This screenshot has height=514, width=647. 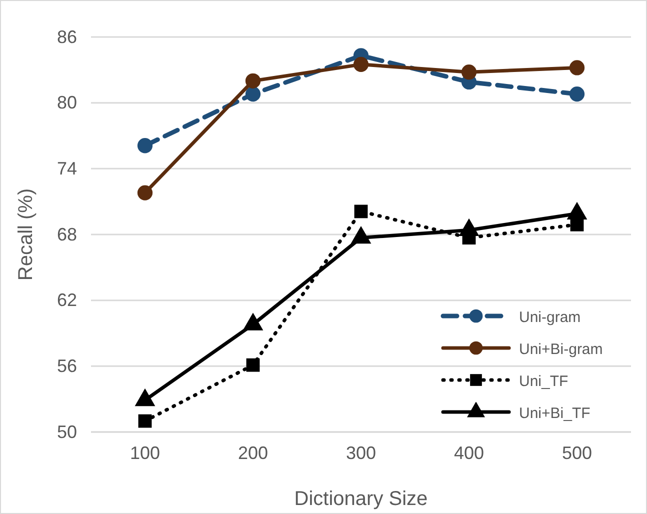 What do you see at coordinates (26, 234) in the screenshot?
I see `y-axis-title: Recall (%)` at bounding box center [26, 234].